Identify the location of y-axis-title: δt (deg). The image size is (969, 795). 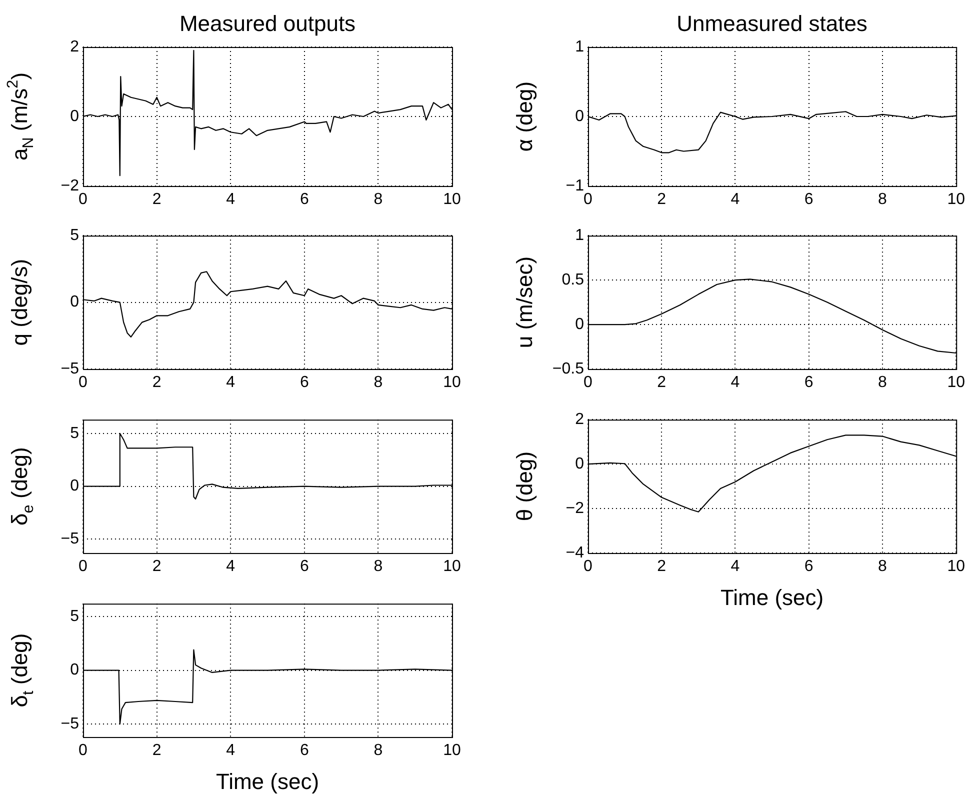
(22, 670).